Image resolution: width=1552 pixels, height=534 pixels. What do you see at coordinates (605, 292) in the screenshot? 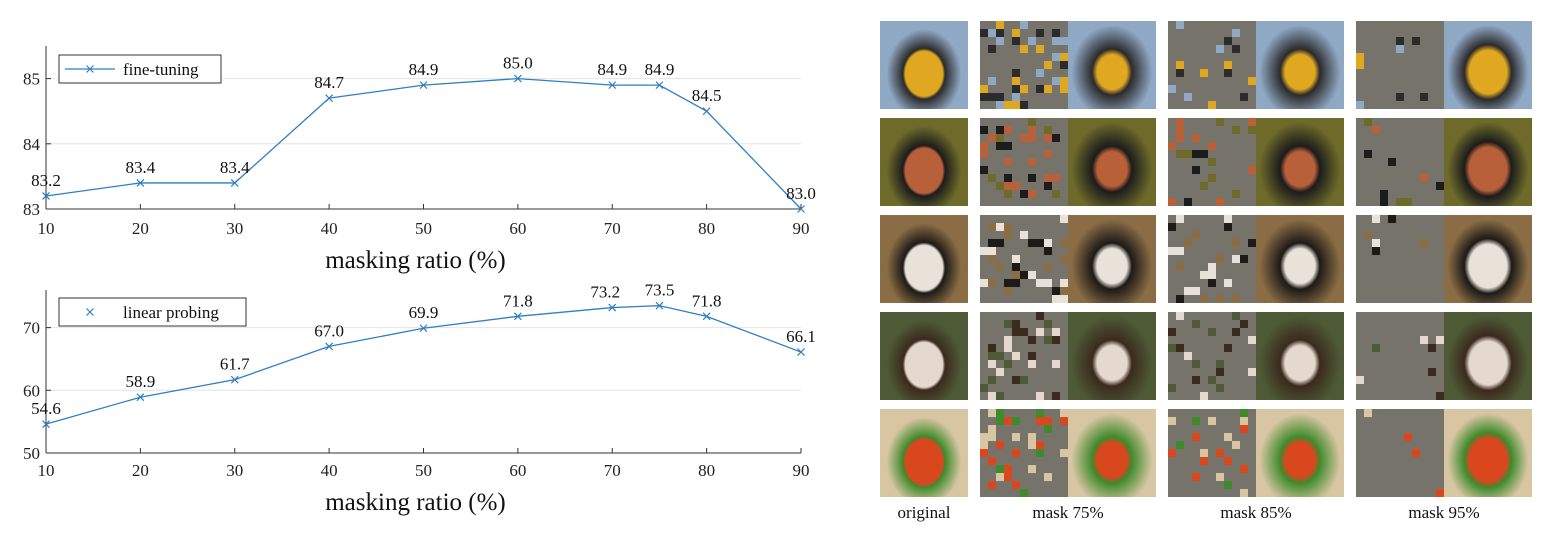
I see `data-label: 73.2` at bounding box center [605, 292].